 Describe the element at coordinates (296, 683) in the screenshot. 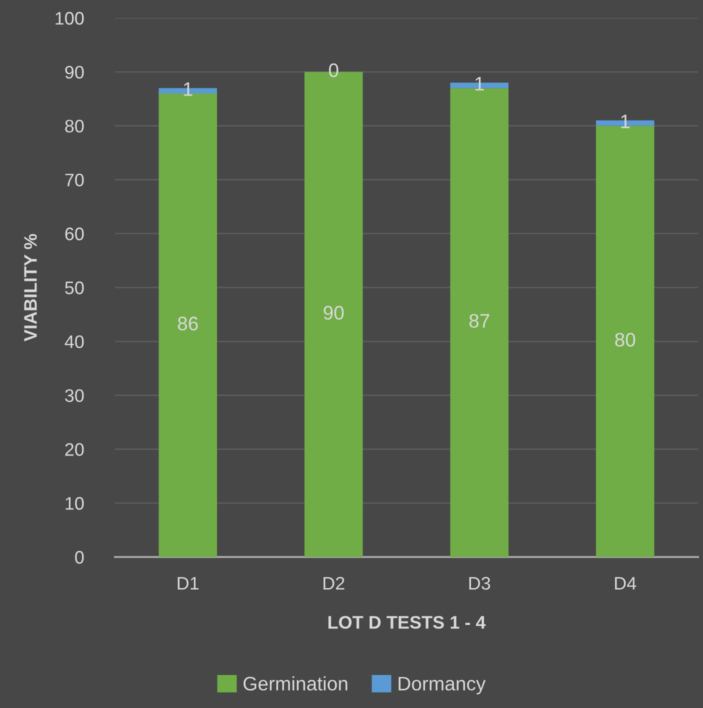

I see `legend-label: Germination` at that location.